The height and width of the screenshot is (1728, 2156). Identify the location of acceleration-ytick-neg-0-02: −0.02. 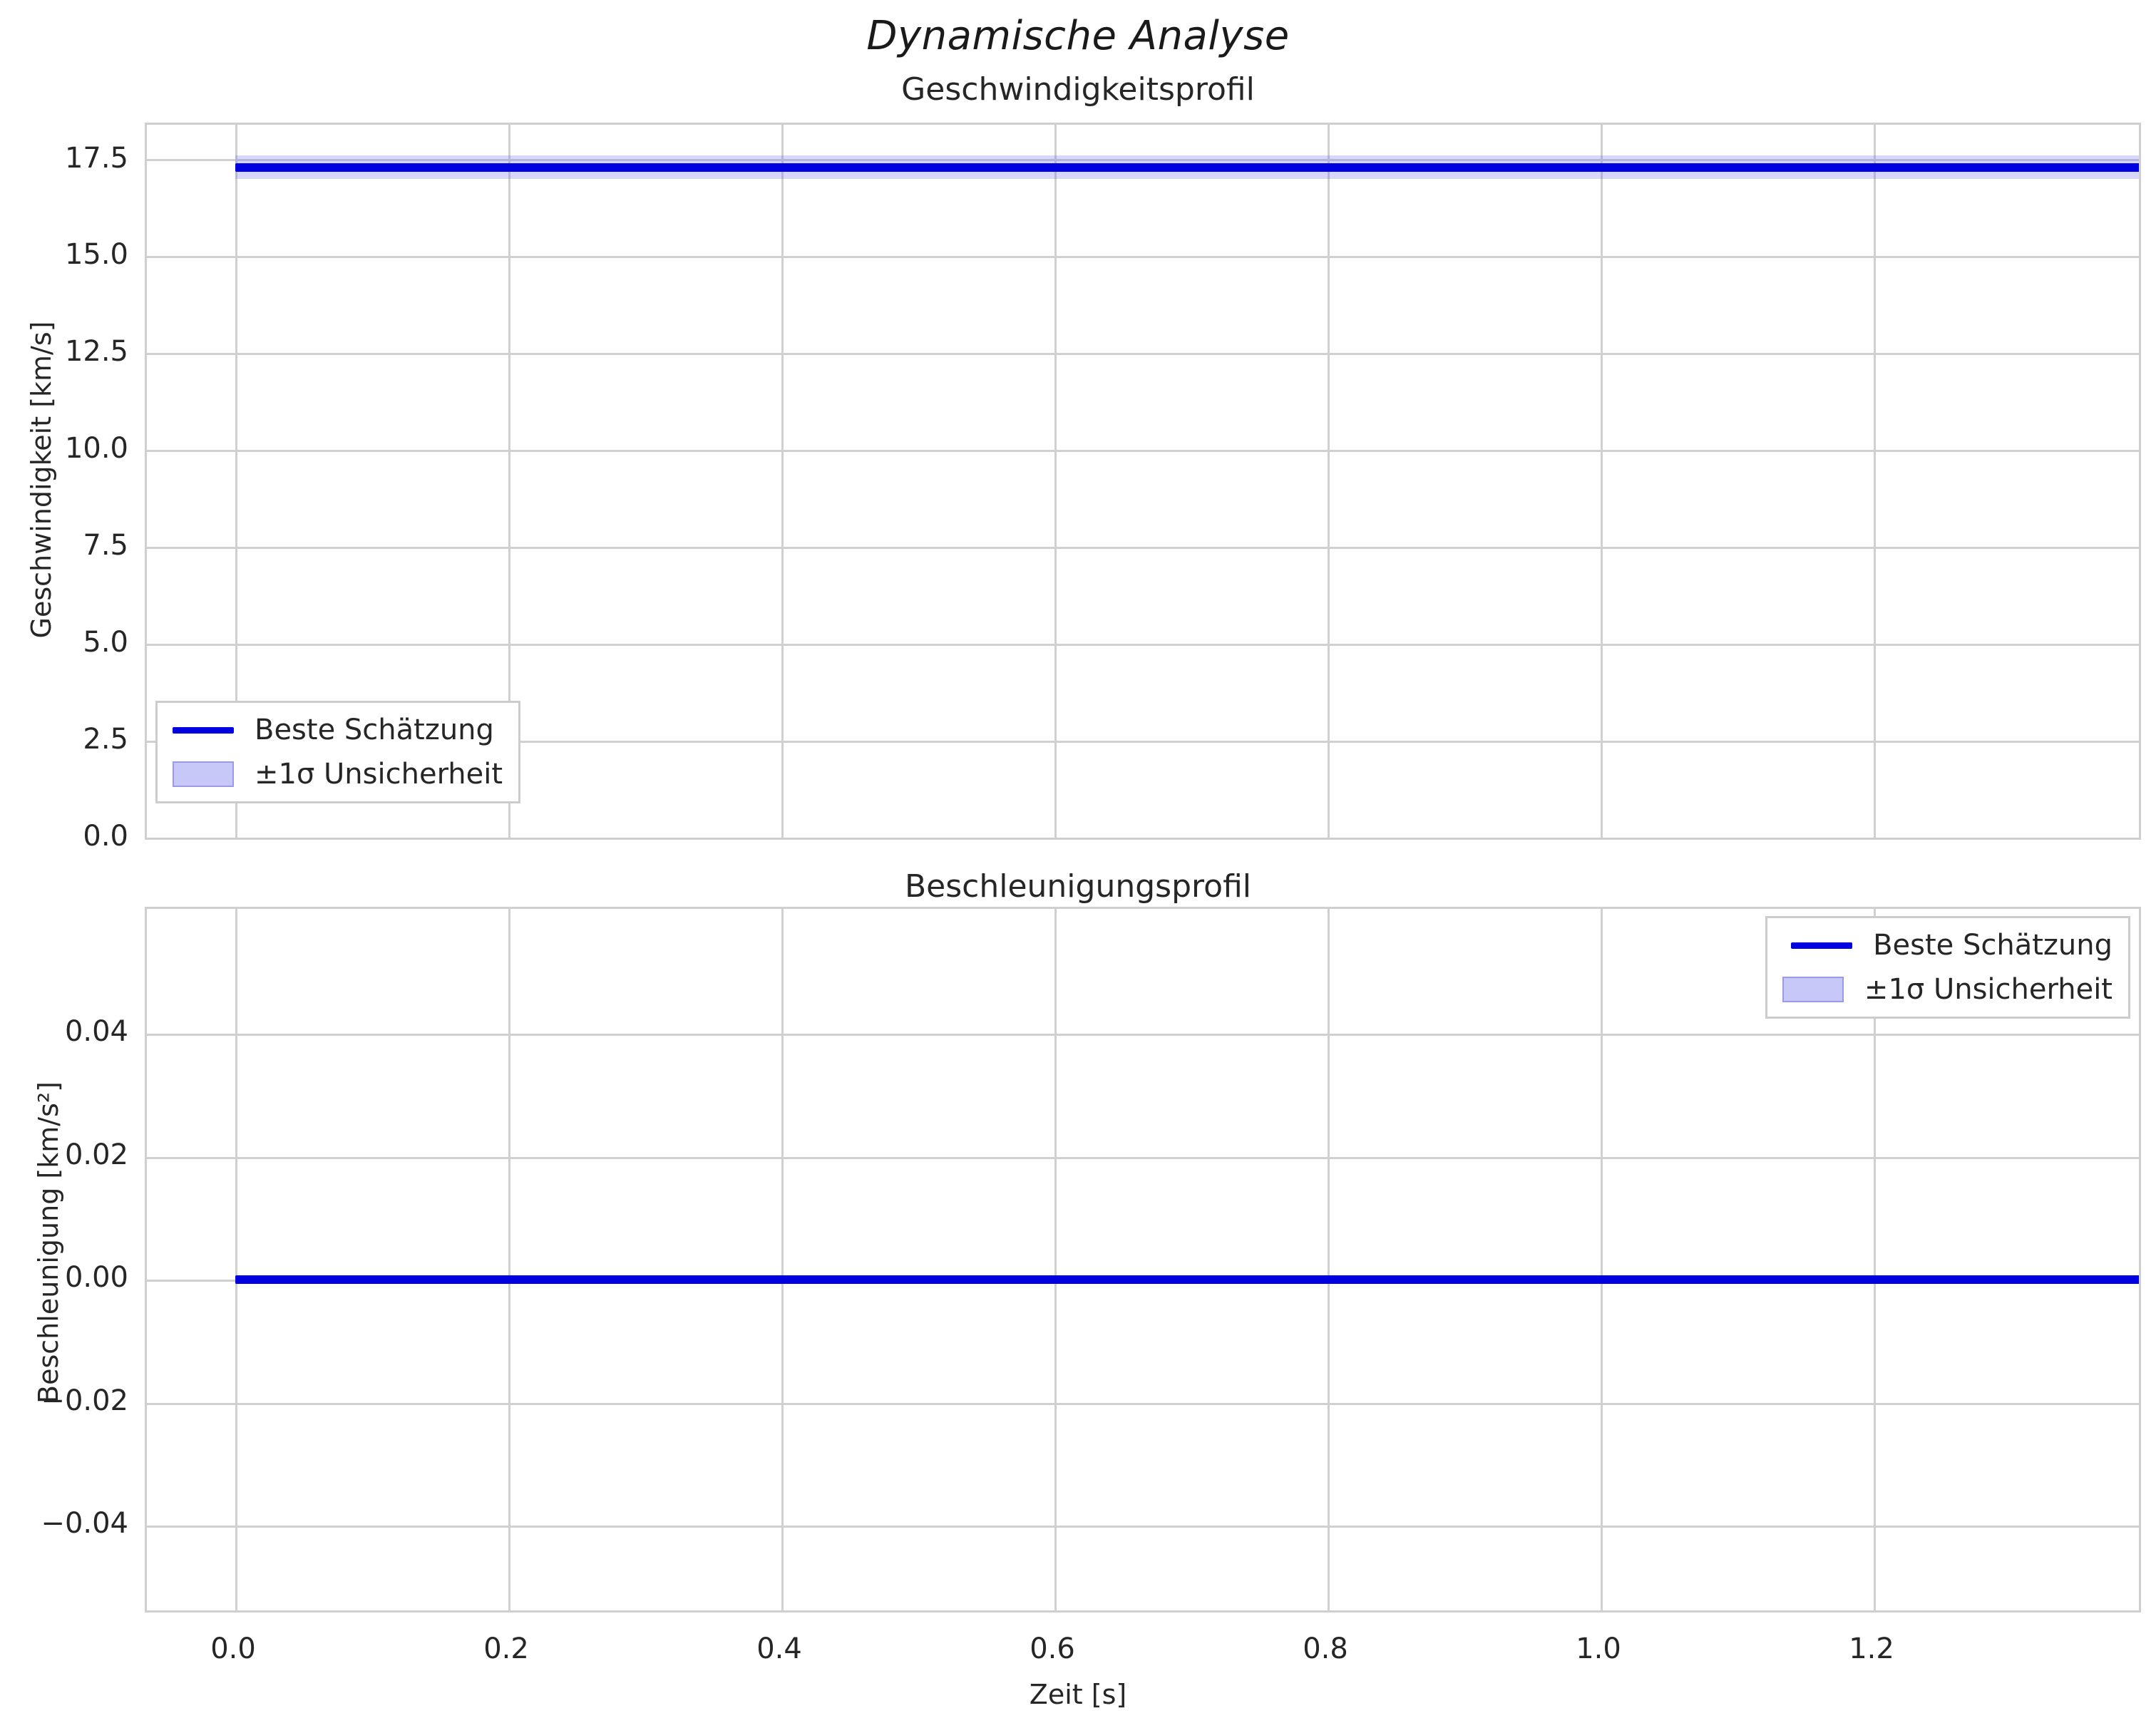
(84, 1400).